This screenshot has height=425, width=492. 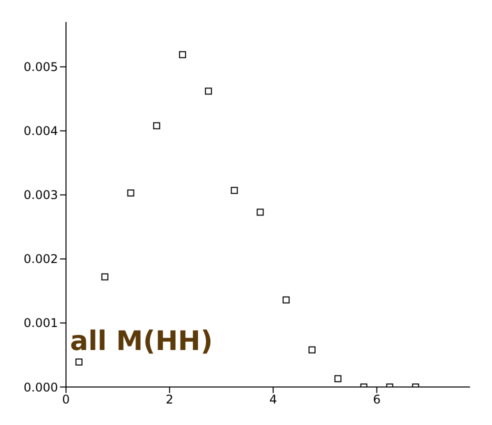 I want to click on x-tick-label: 2, so click(x=170, y=399).